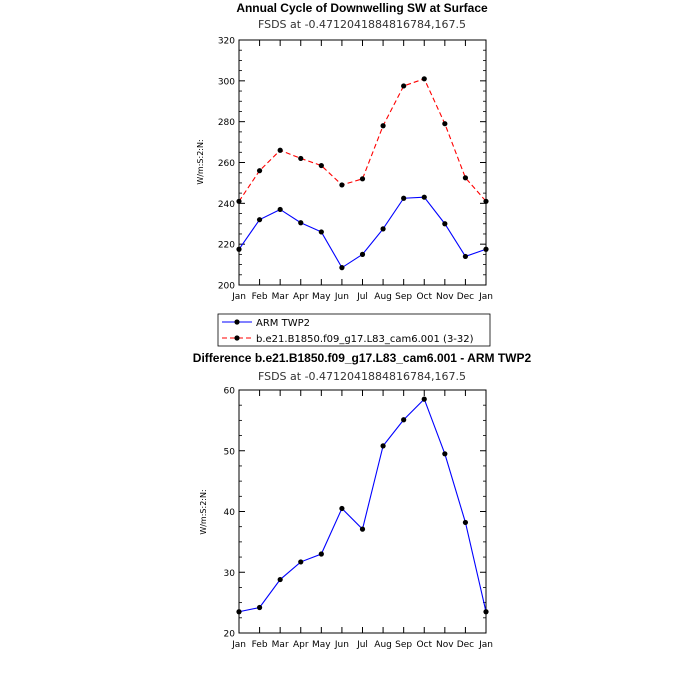  I want to click on legend-box, so click(354, 330).